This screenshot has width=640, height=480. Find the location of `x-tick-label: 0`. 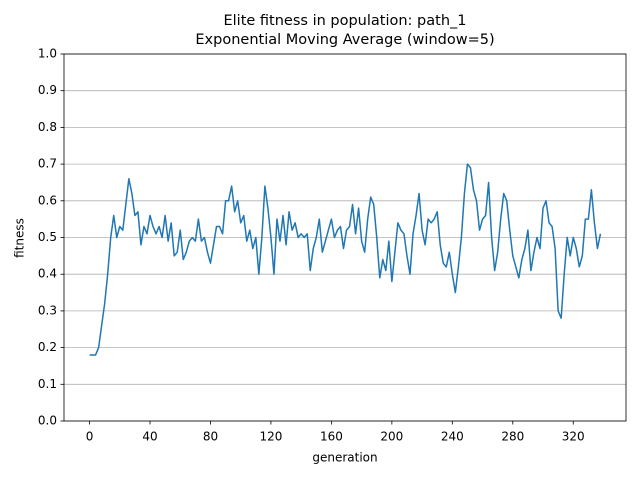

x-tick-label: 0 is located at coordinates (90, 437).